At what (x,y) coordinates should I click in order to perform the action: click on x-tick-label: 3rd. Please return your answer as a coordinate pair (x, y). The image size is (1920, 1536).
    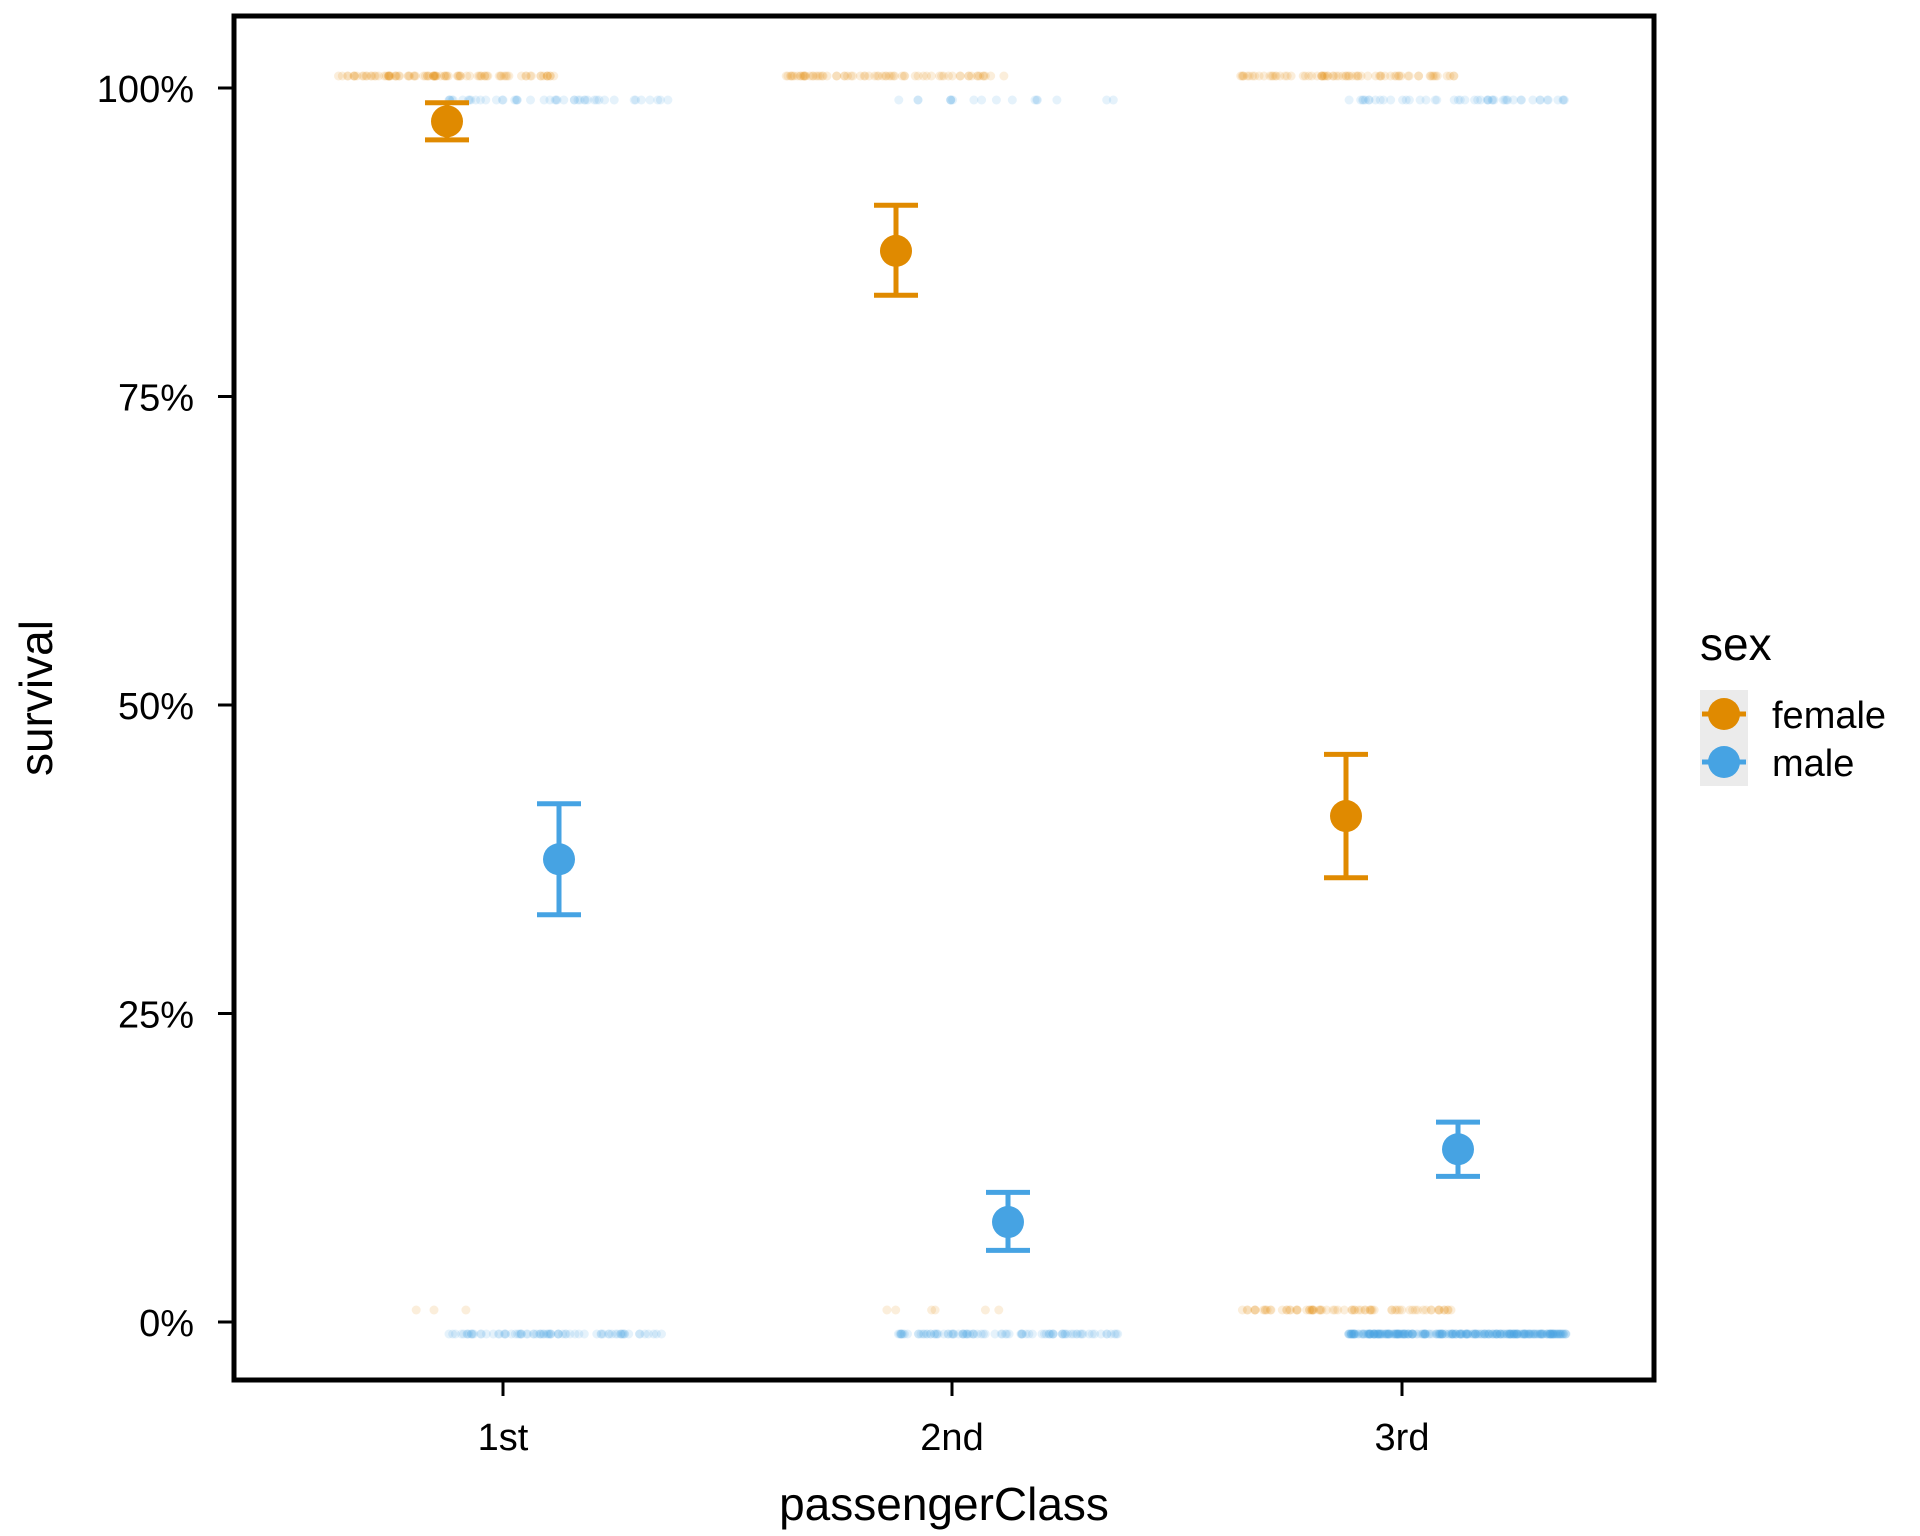
    Looking at the image, I should click on (1402, 1438).